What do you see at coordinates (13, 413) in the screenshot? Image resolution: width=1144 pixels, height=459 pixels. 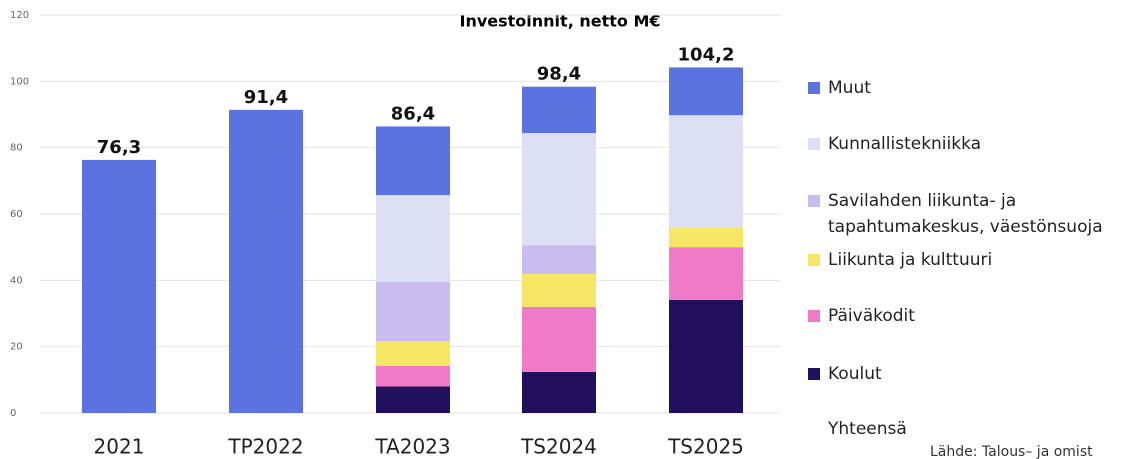 I see `y-tick-label: 0` at bounding box center [13, 413].